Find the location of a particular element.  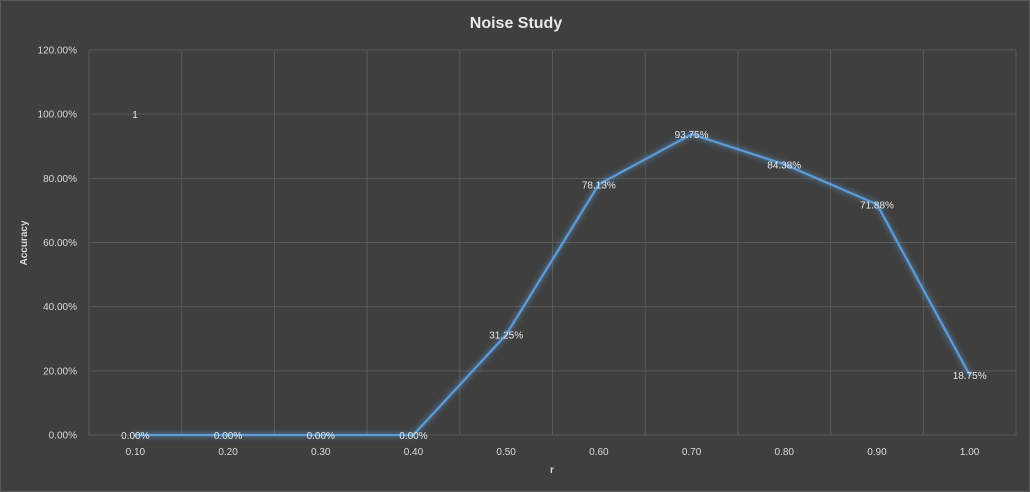

x-tick-label: 0.70 is located at coordinates (692, 452).